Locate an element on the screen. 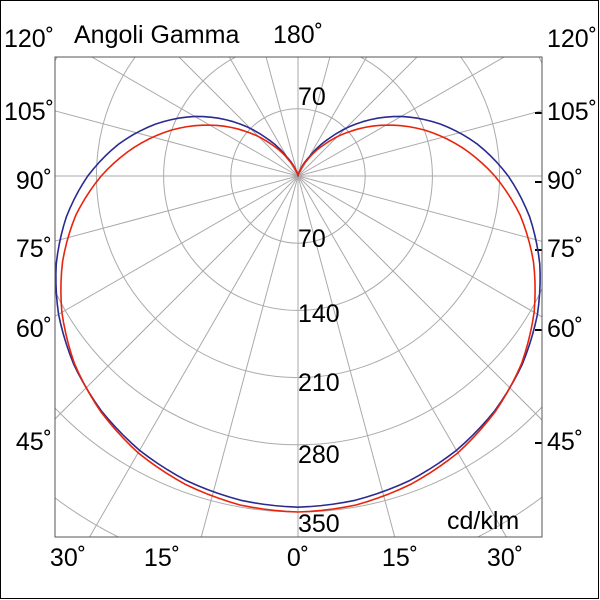 The height and width of the screenshot is (600, 600). gamma-label-left-3: 75˚ is located at coordinates (33, 249).